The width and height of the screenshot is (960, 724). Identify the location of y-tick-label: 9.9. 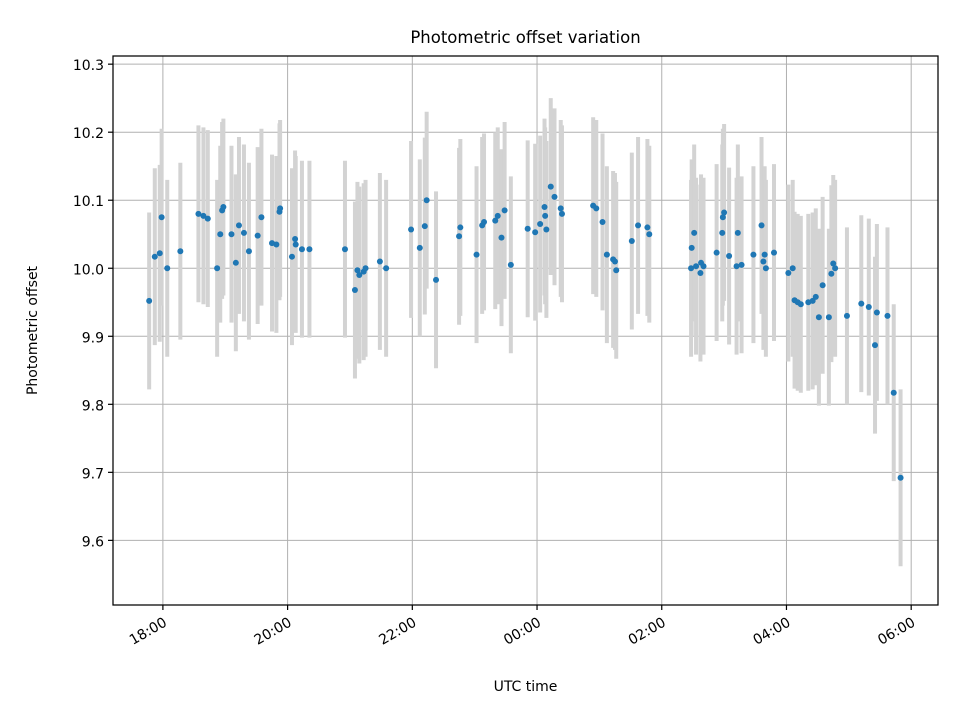
(93, 338).